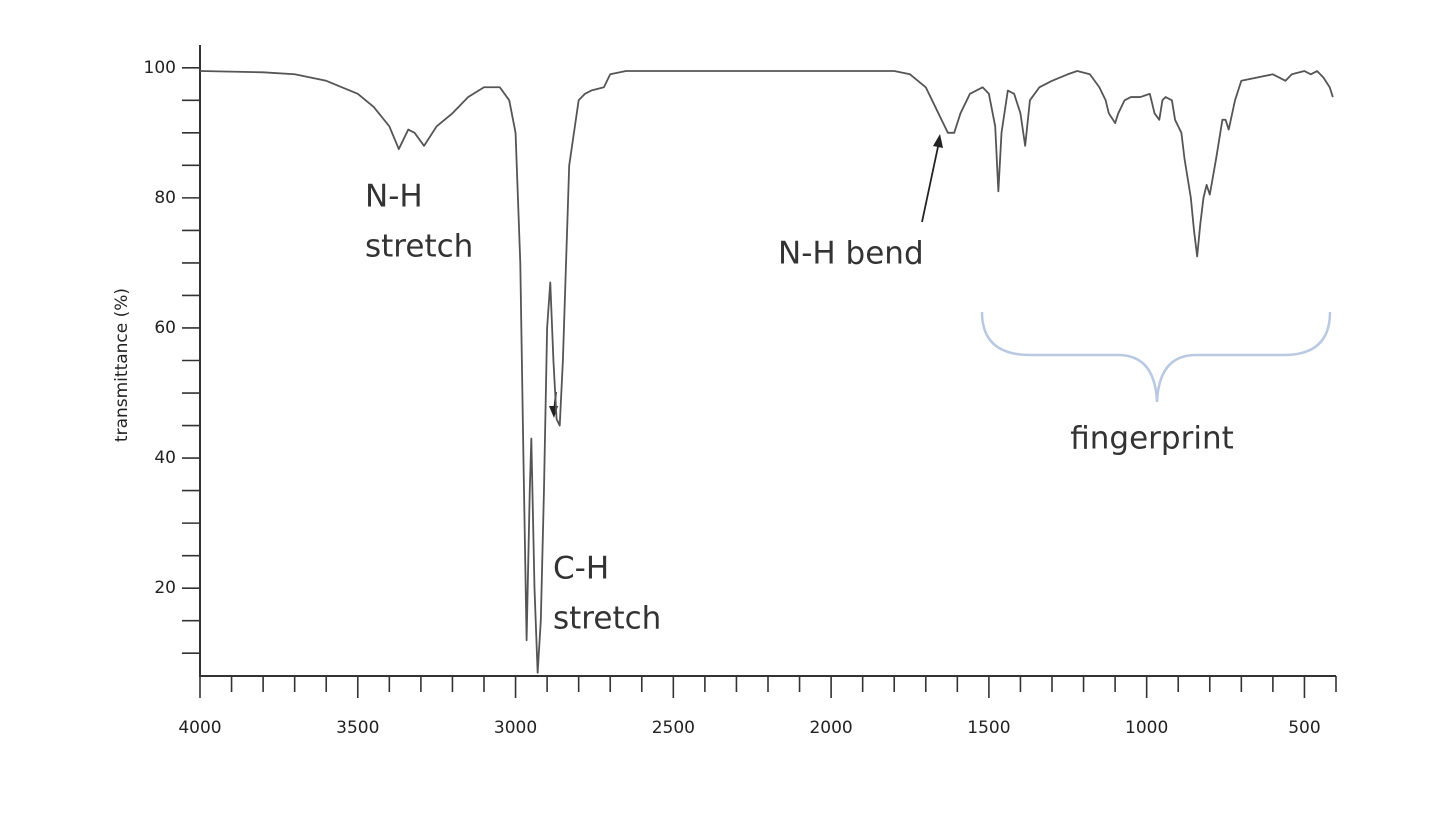 This screenshot has height=820, width=1440. Describe the element at coordinates (1146, 728) in the screenshot. I see `x-tick-label: 1000` at that location.